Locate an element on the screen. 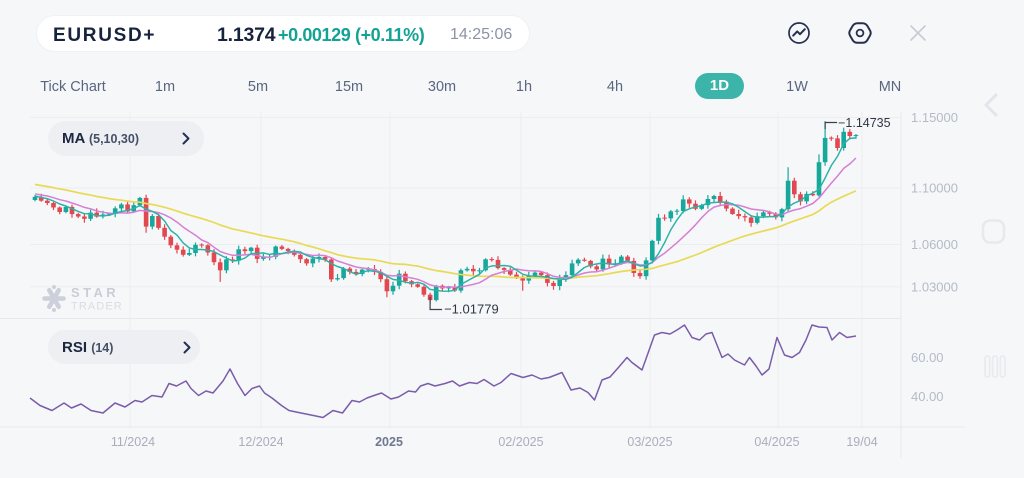  svg-text: STAR is located at coordinates (95, 292).